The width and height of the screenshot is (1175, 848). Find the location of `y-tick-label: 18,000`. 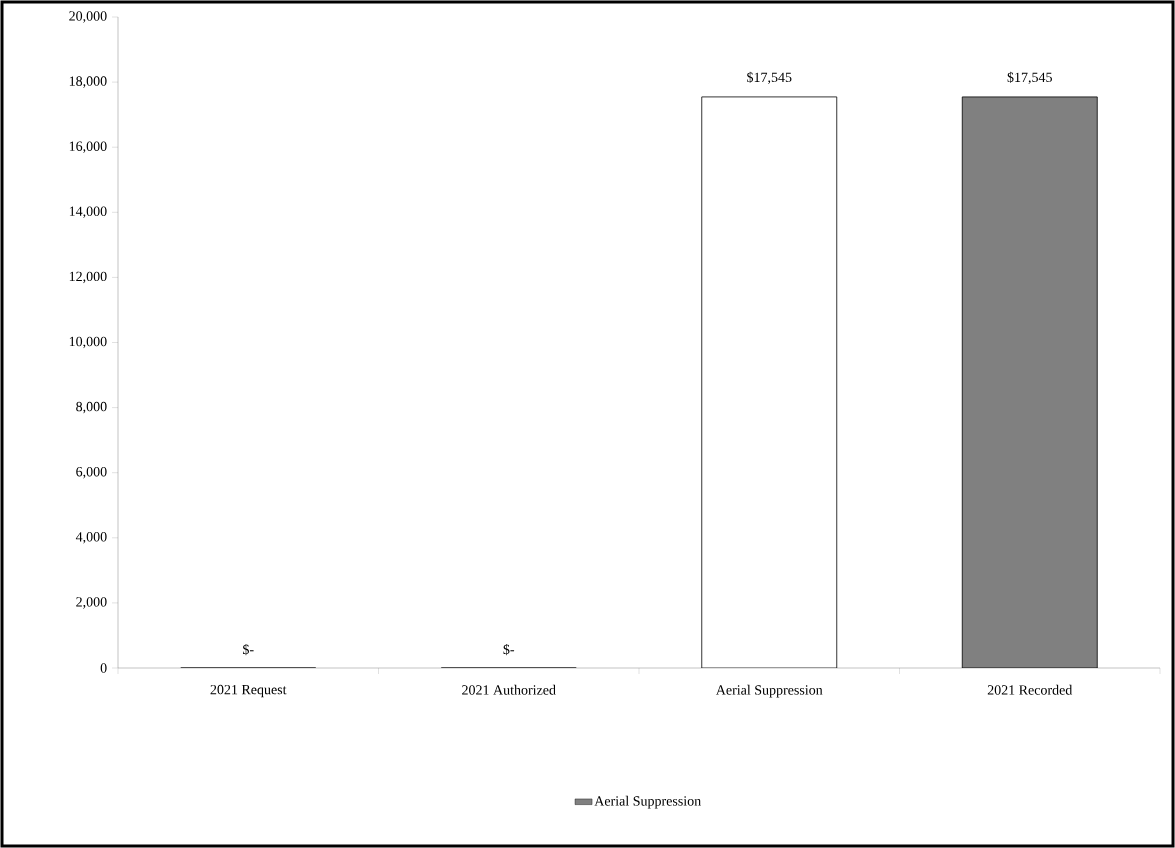

y-tick-label: 18,000 is located at coordinates (88, 82).